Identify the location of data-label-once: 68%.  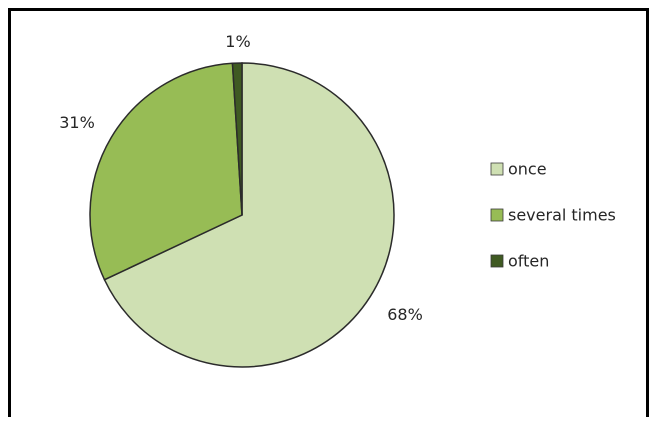
(405, 314).